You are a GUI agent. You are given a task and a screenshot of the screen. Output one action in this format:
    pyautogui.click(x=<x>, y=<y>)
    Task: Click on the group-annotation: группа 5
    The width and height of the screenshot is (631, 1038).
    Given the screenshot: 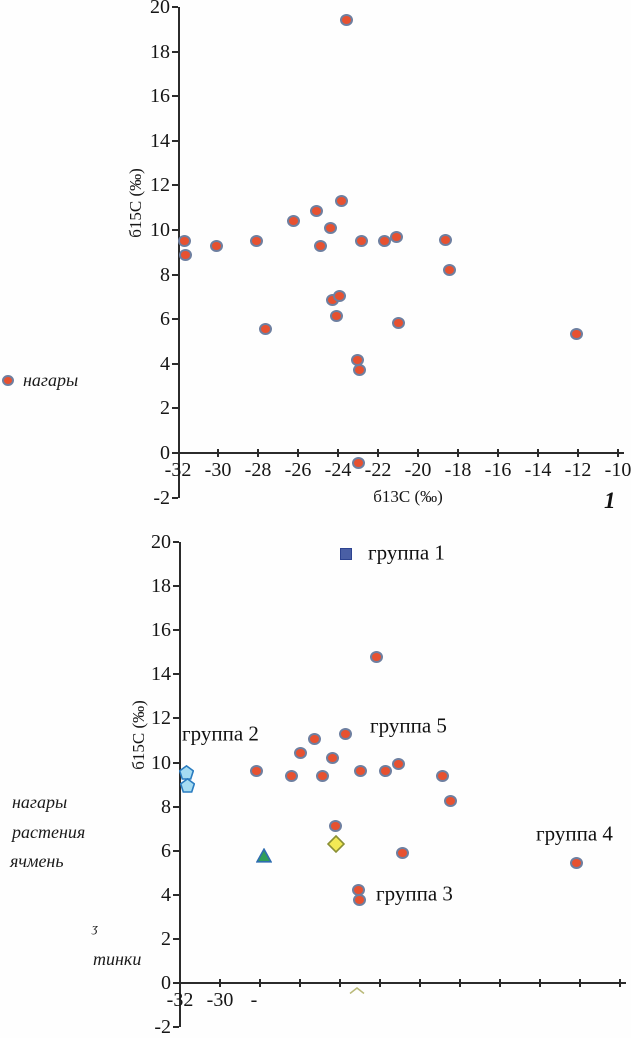 What is the action you would take?
    pyautogui.click(x=408, y=725)
    